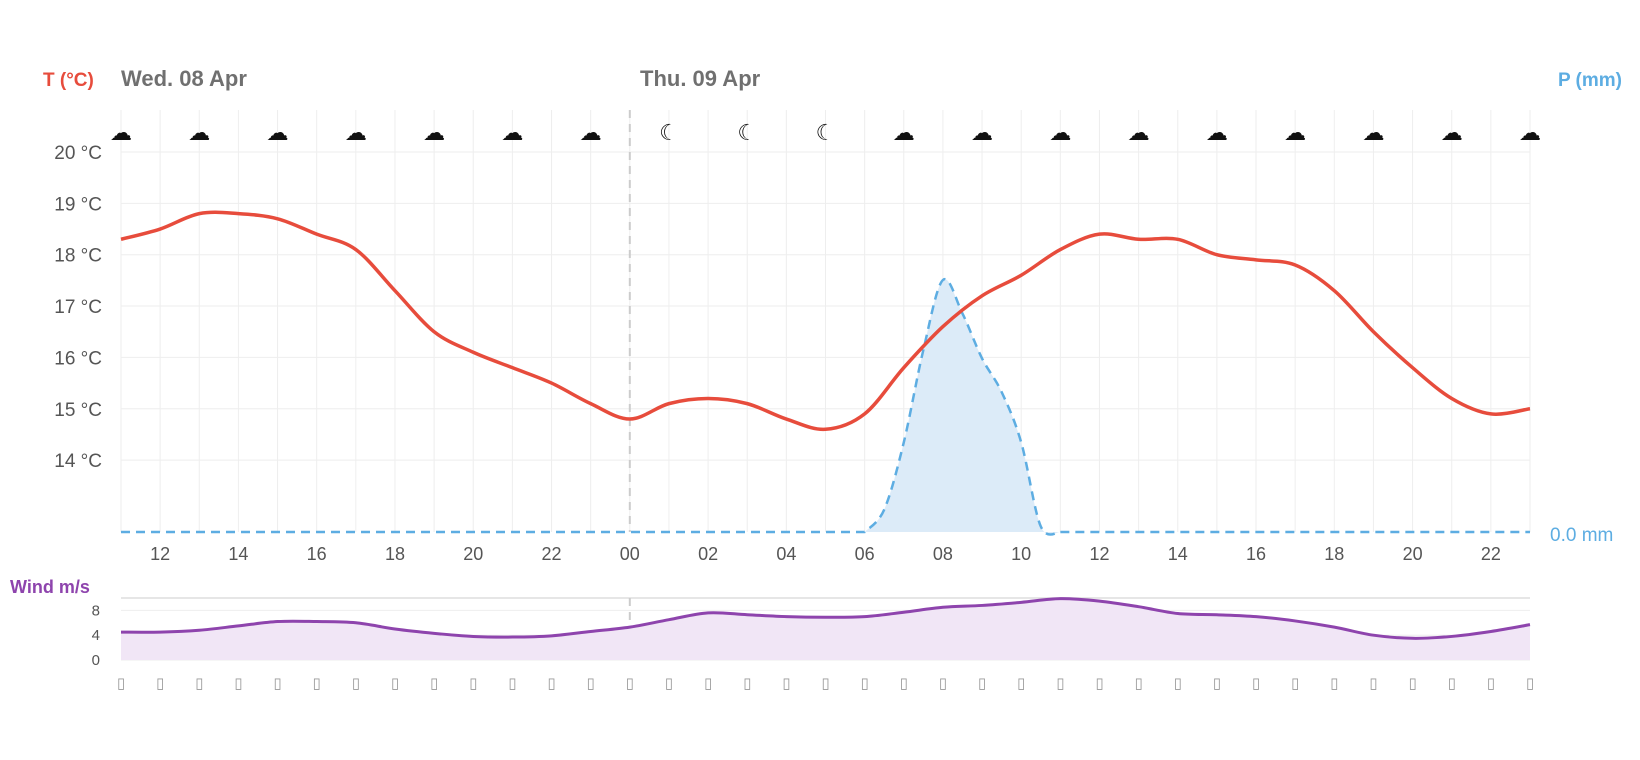  What do you see at coordinates (96, 610) in the screenshot?
I see `wind-y-tick-label: 8` at bounding box center [96, 610].